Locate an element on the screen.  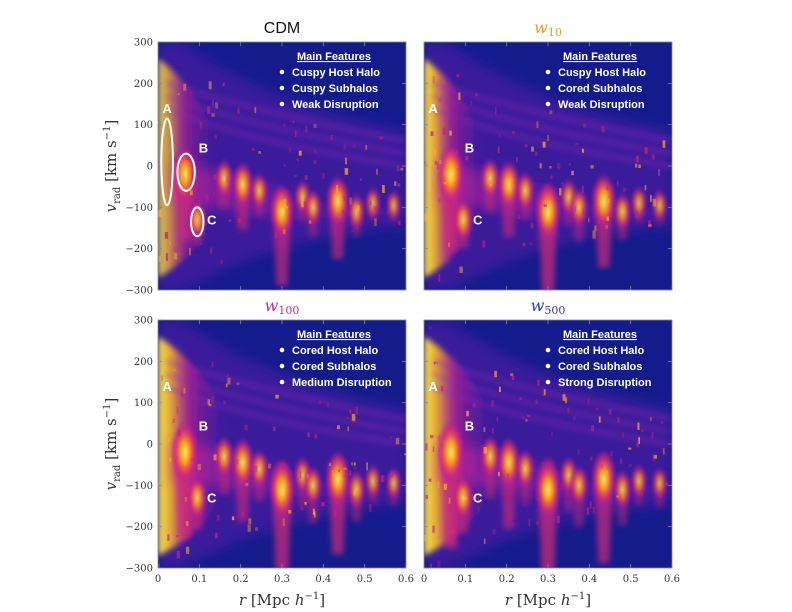
region-ellipse is located at coordinates (186, 172).